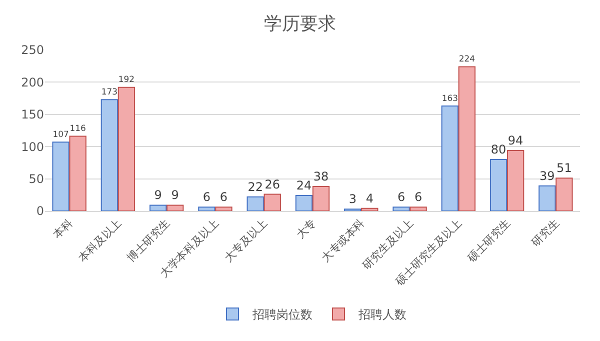 This screenshot has height=341, width=600. What do you see at coordinates (547, 175) in the screenshot?
I see `data-label: 39` at bounding box center [547, 175].